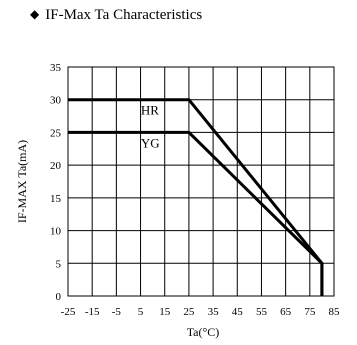 Image resolution: width=357 pixels, height=345 pixels. What do you see at coordinates (124, 15) in the screenshot?
I see `chart-title: IF-Max Ta Characteristics` at bounding box center [124, 15].